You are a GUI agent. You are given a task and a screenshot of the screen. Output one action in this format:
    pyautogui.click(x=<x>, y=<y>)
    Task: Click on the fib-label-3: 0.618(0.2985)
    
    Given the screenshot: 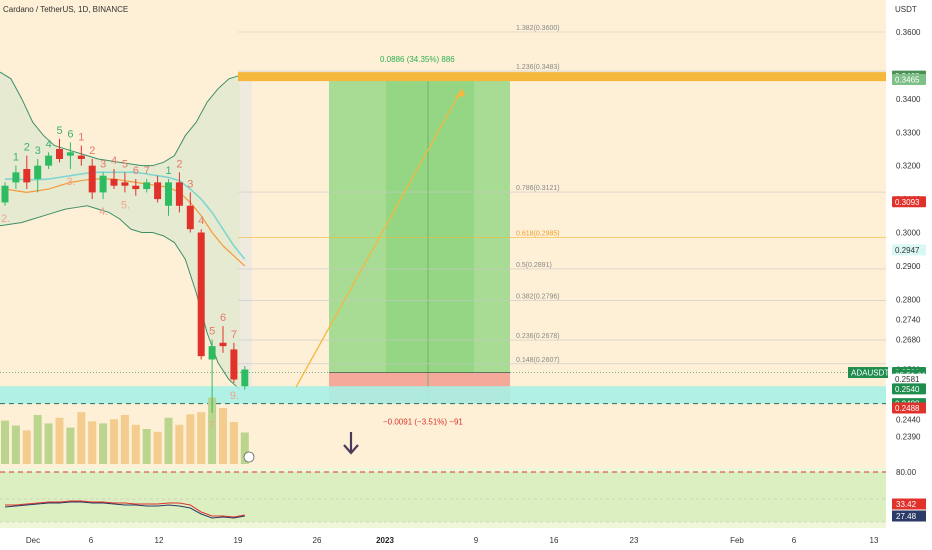 What is the action you would take?
    pyautogui.click(x=538, y=234)
    